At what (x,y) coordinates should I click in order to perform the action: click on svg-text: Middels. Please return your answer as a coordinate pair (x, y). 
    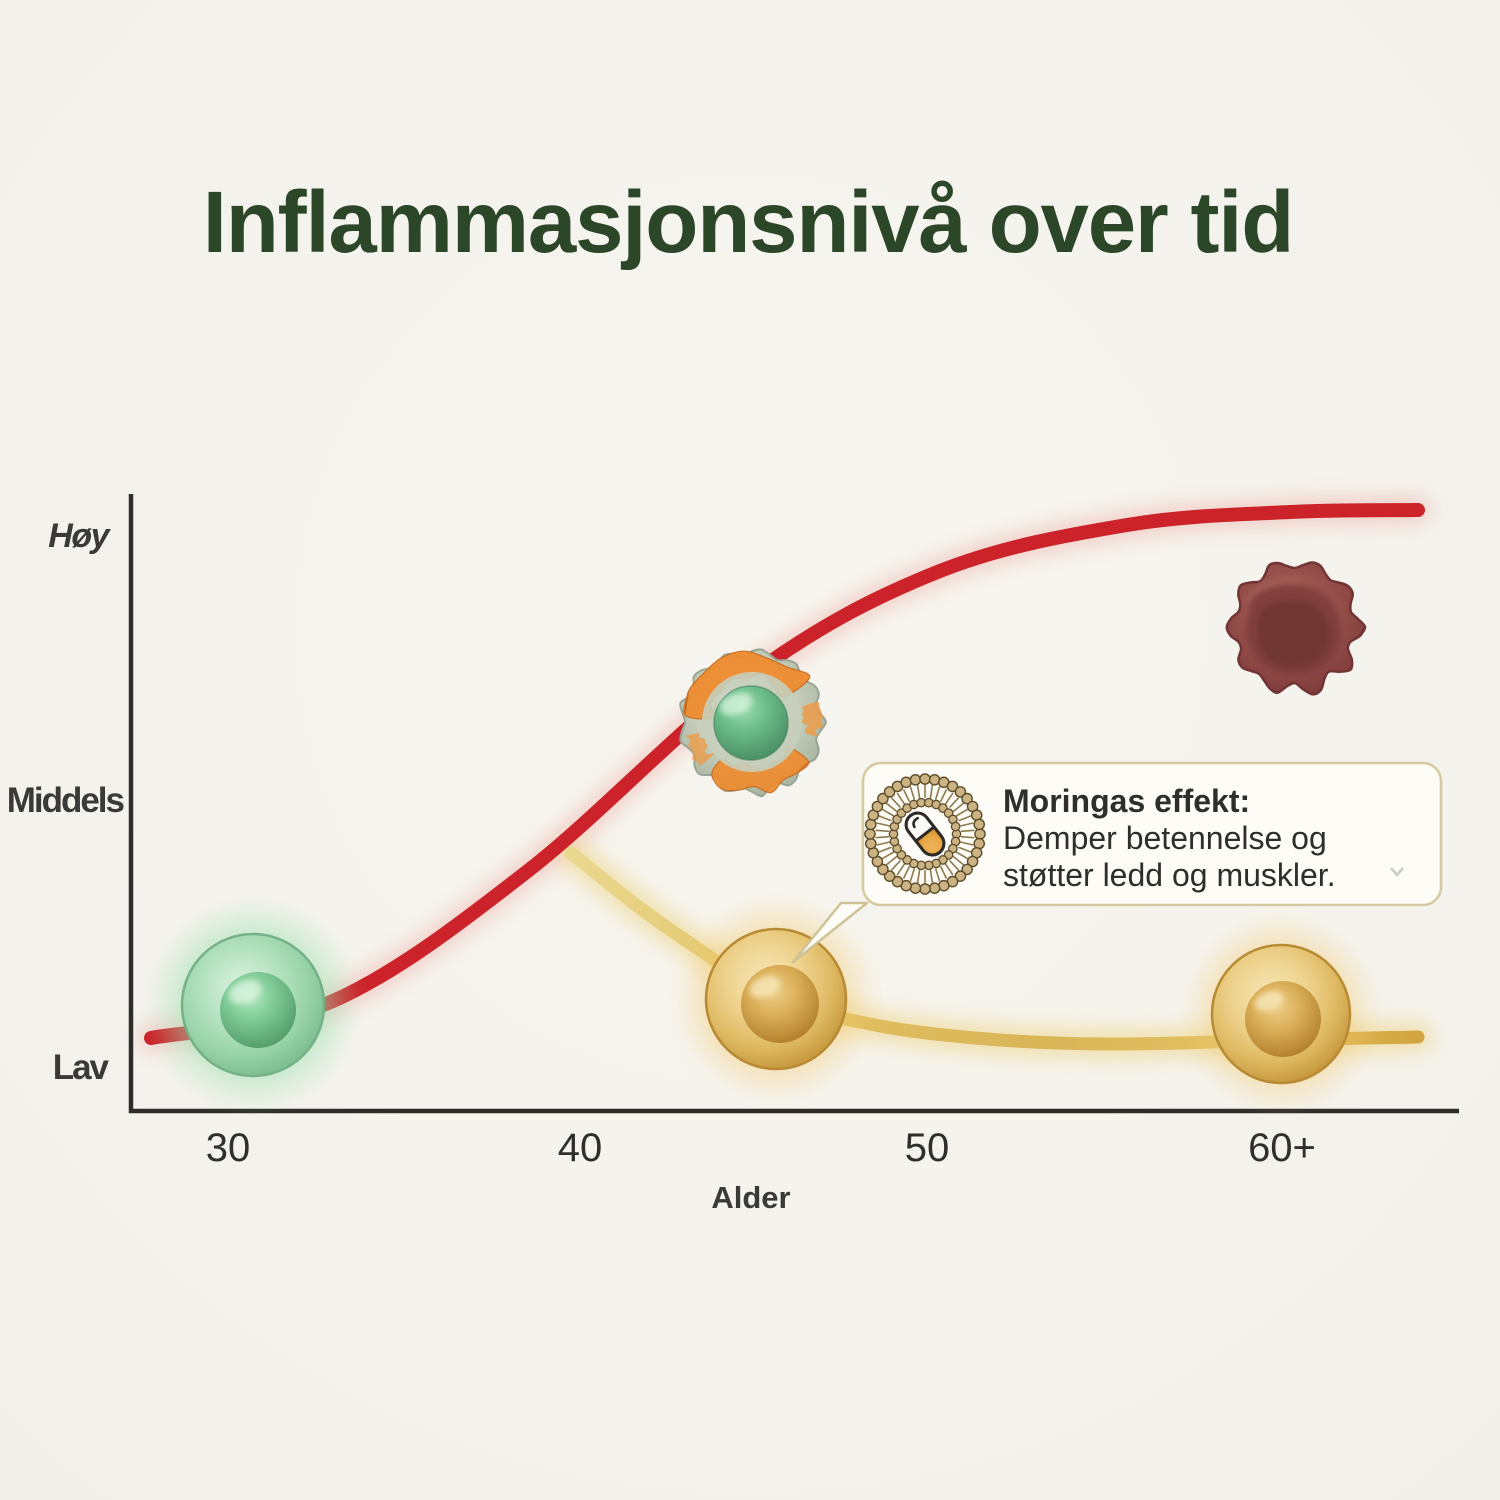
    Looking at the image, I should click on (66, 800).